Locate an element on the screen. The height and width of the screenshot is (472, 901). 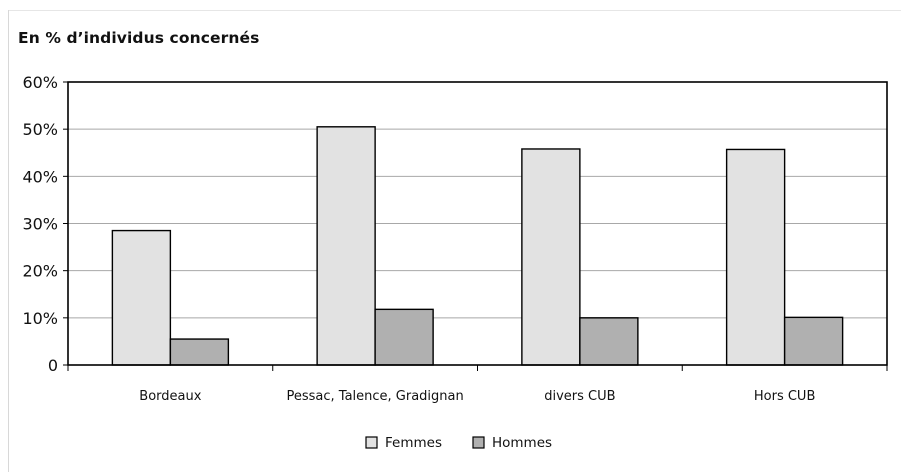
y-tick-label: 30% is located at coordinates (40, 224).